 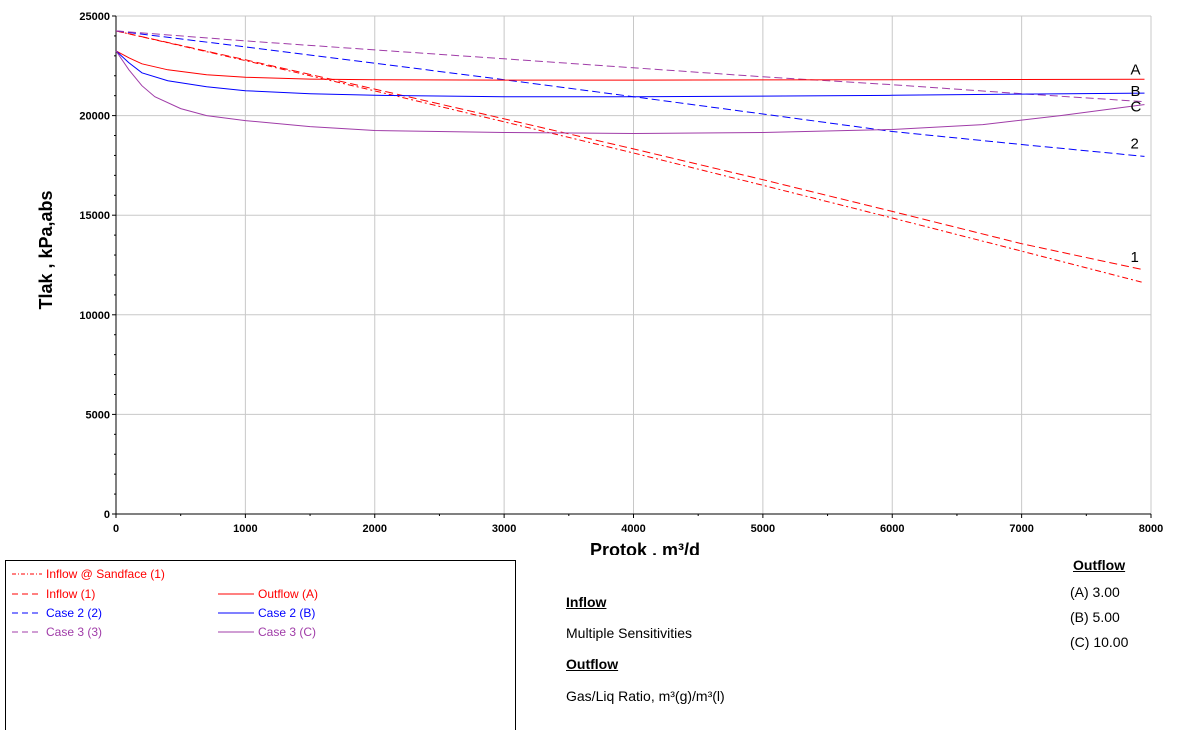 What do you see at coordinates (892, 529) in the screenshot?
I see `x-tick-label: 6000` at bounding box center [892, 529].